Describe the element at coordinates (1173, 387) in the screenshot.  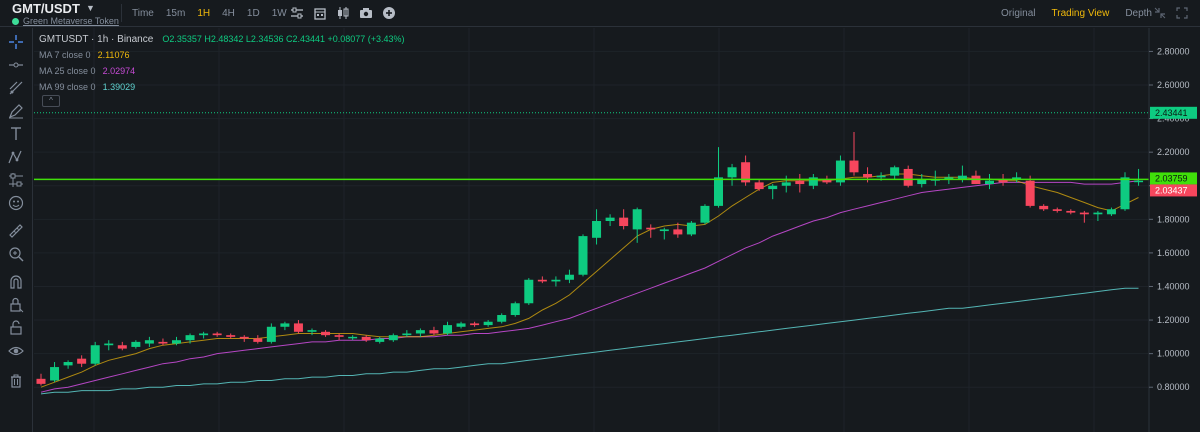
I see `price-tick-label: 0.80000` at that location.